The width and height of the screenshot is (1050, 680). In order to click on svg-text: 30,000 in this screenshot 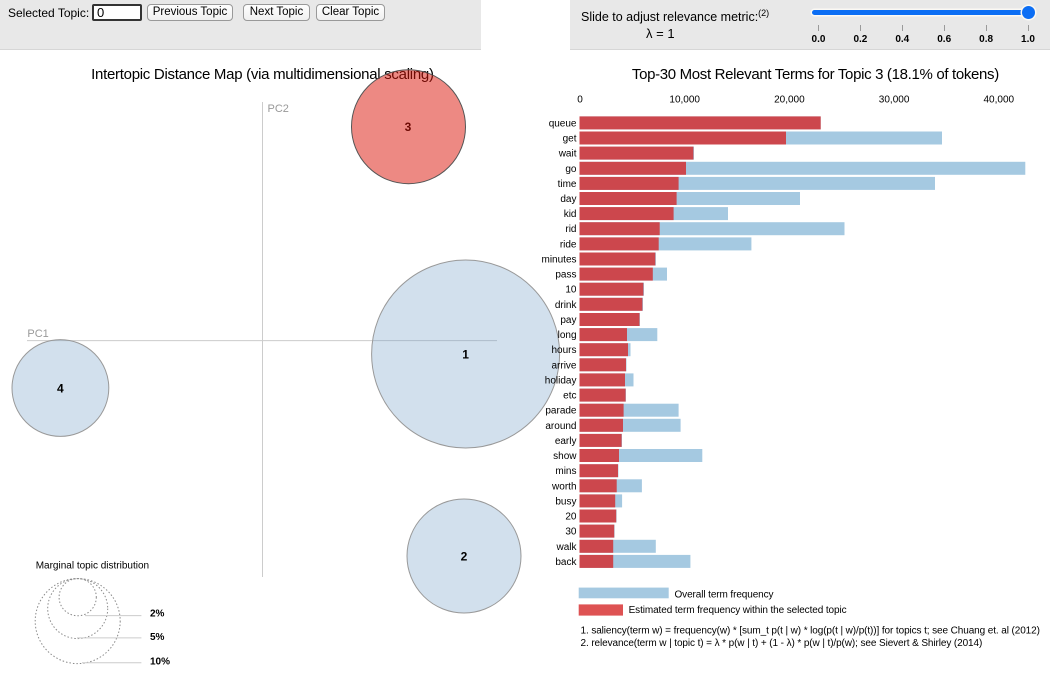, I will do `click(894, 100)`.